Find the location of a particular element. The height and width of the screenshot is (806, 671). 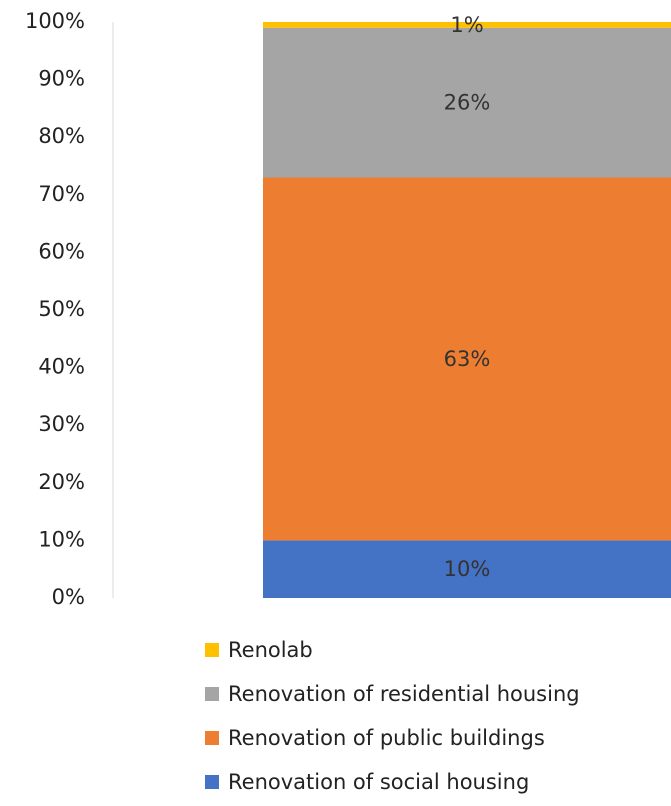

legend-label: Renolab is located at coordinates (270, 650).